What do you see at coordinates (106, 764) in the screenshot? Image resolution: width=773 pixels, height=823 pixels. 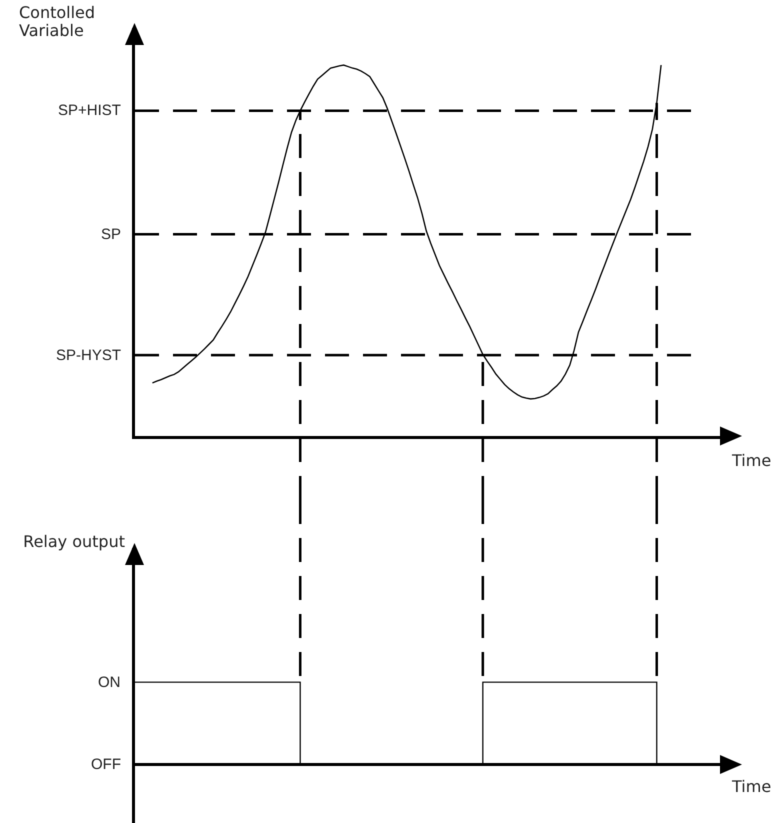 I see `text: OFF` at bounding box center [106, 764].